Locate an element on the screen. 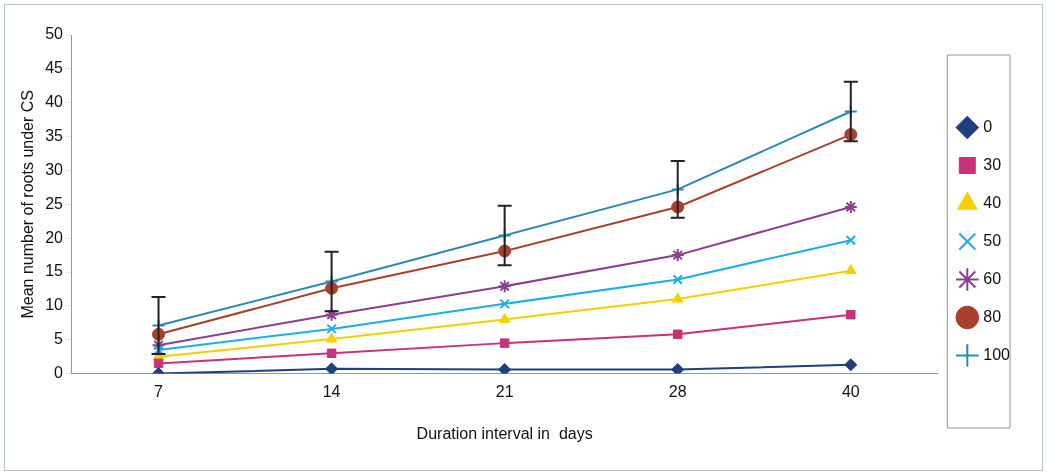 The height and width of the screenshot is (475, 1047). y-tick-label: 25 is located at coordinates (54, 203).